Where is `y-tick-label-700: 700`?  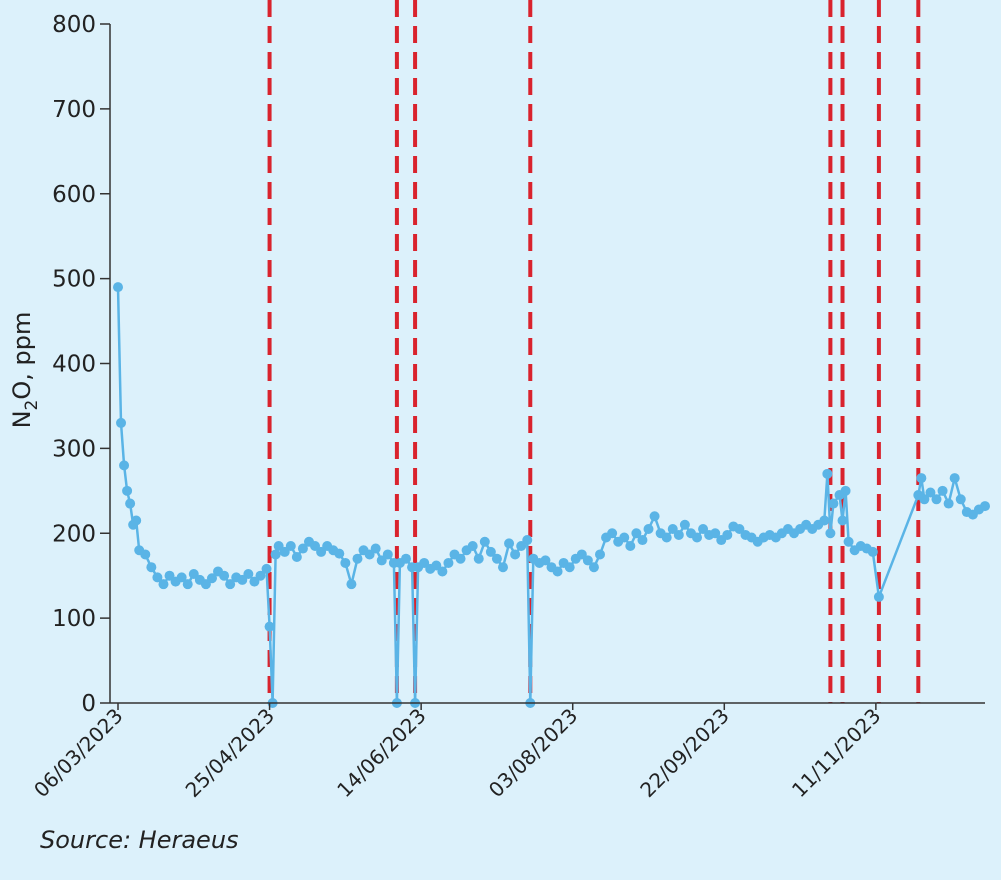 y-tick-label-700: 700 is located at coordinates (74, 110).